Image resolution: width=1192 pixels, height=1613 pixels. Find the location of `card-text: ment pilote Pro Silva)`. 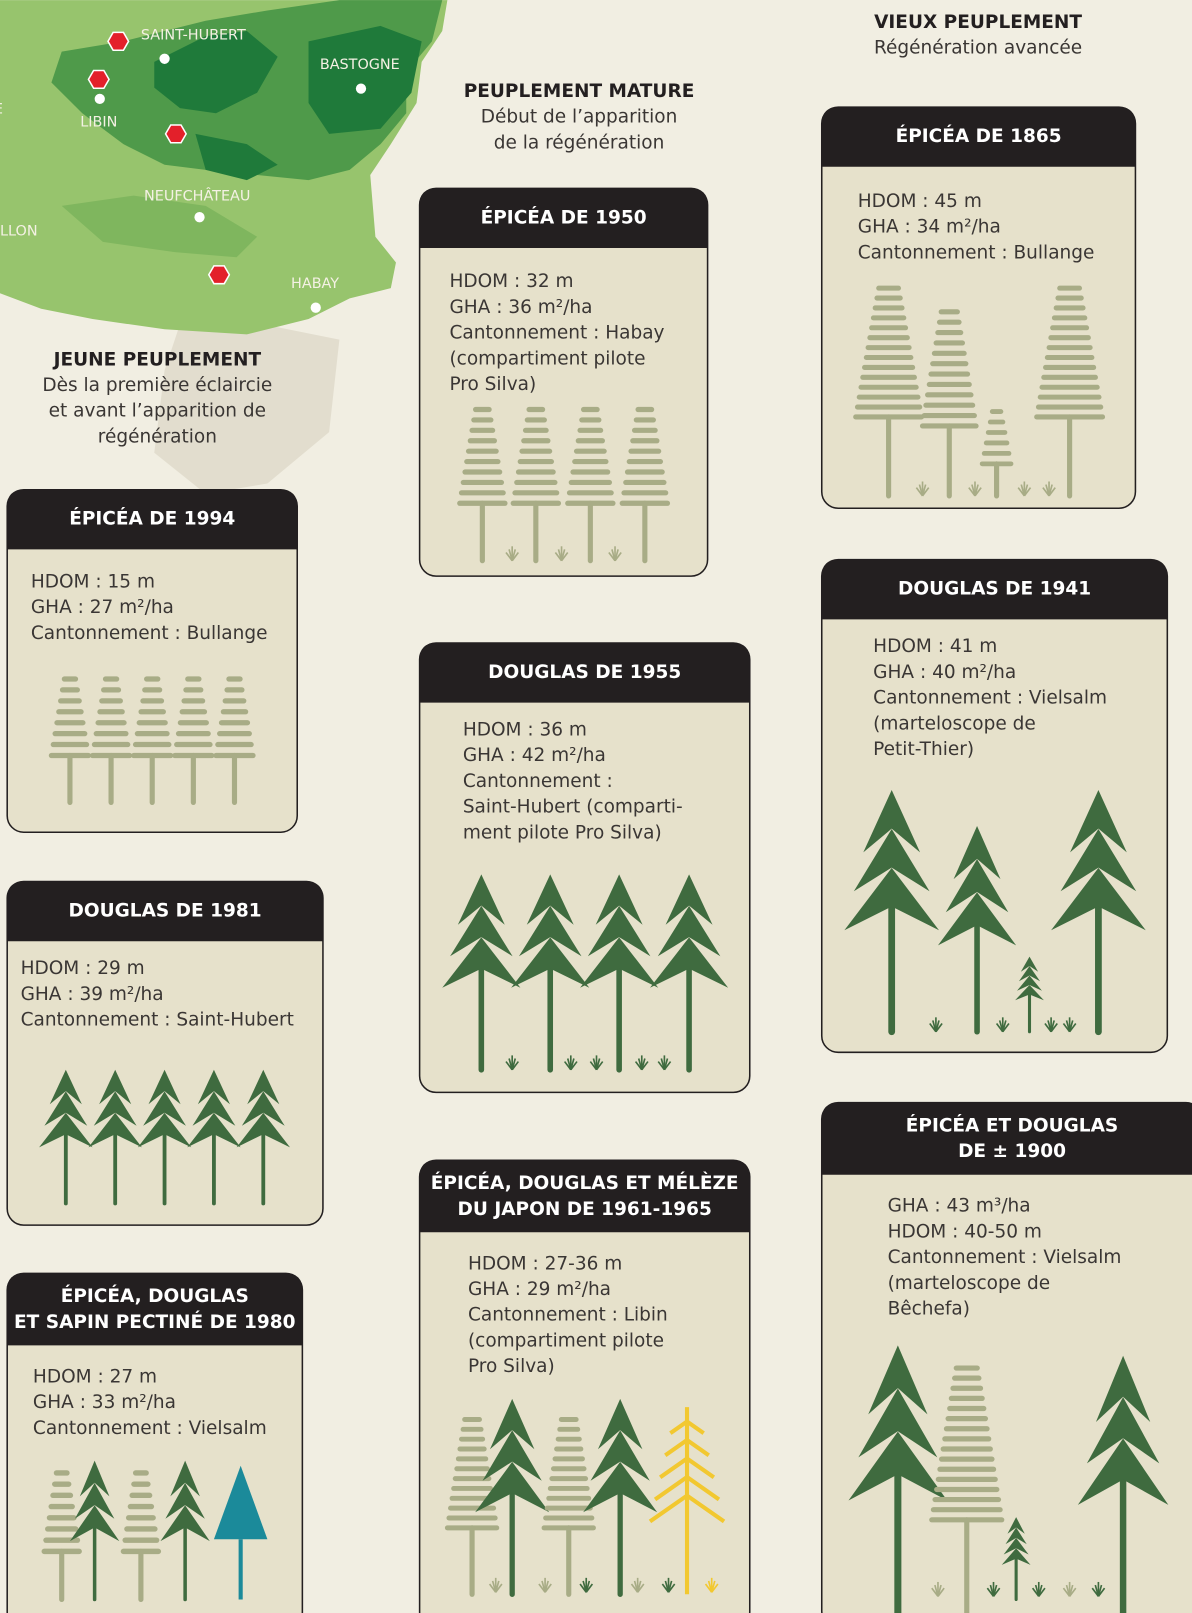

card-text: ment pilote Pro Silva) is located at coordinates (562, 832).